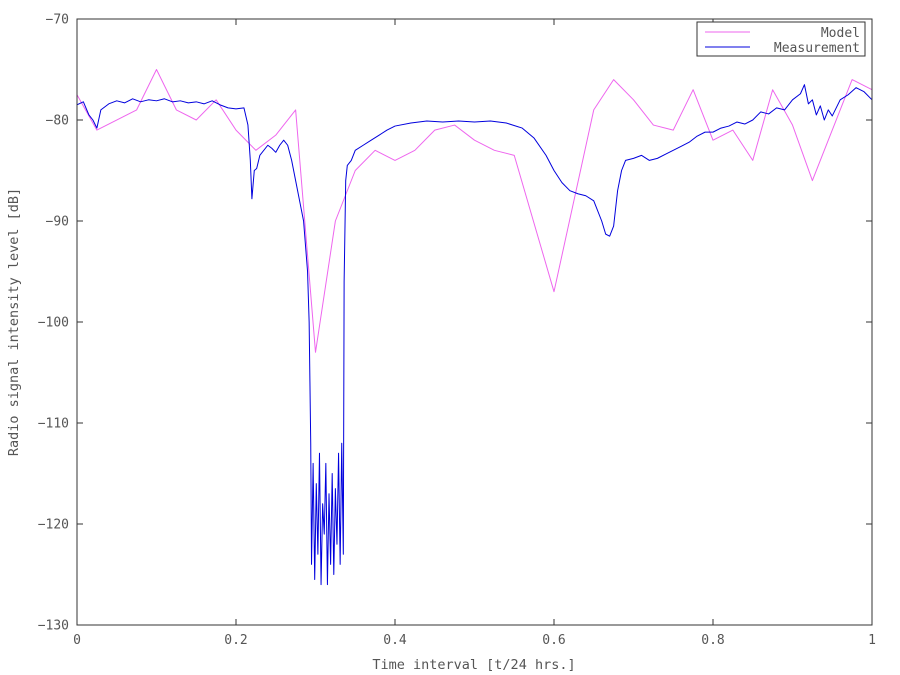 Image resolution: width=900 pixels, height=675 pixels. Describe the element at coordinates (53, 424) in the screenshot. I see `y-tick-label: −110` at that location.